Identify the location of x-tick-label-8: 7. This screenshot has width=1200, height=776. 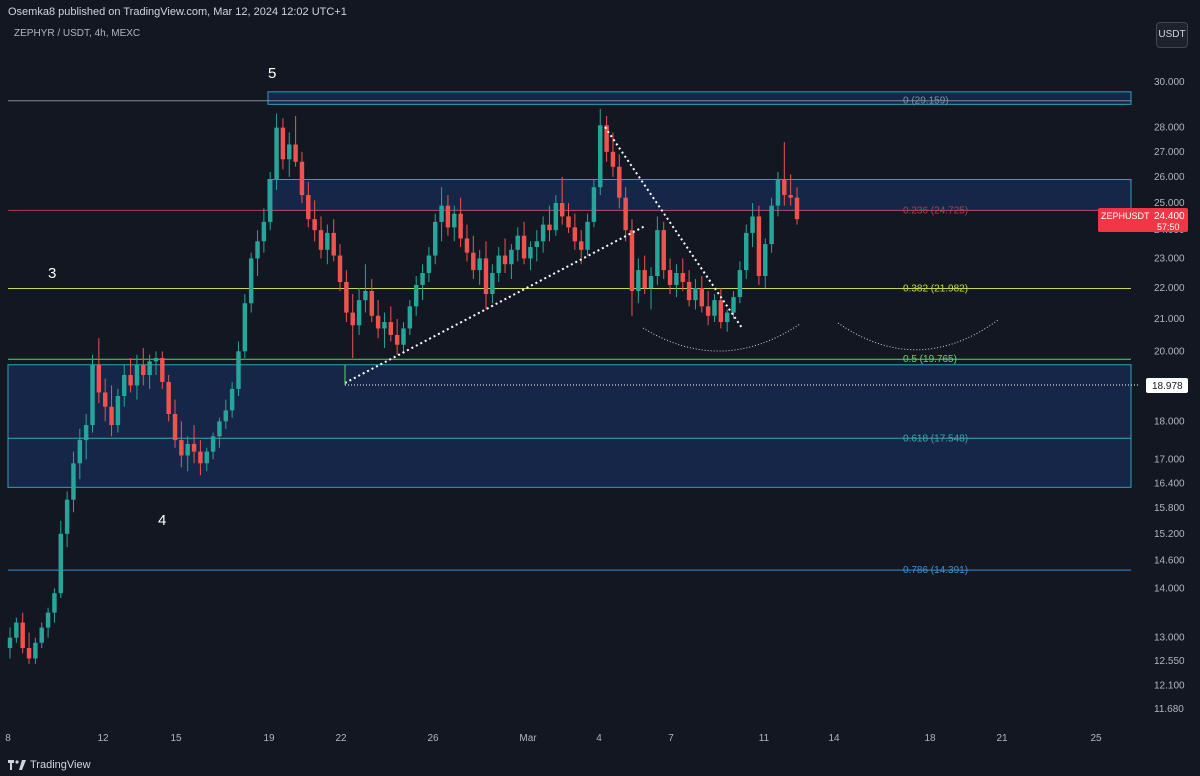
(671, 738).